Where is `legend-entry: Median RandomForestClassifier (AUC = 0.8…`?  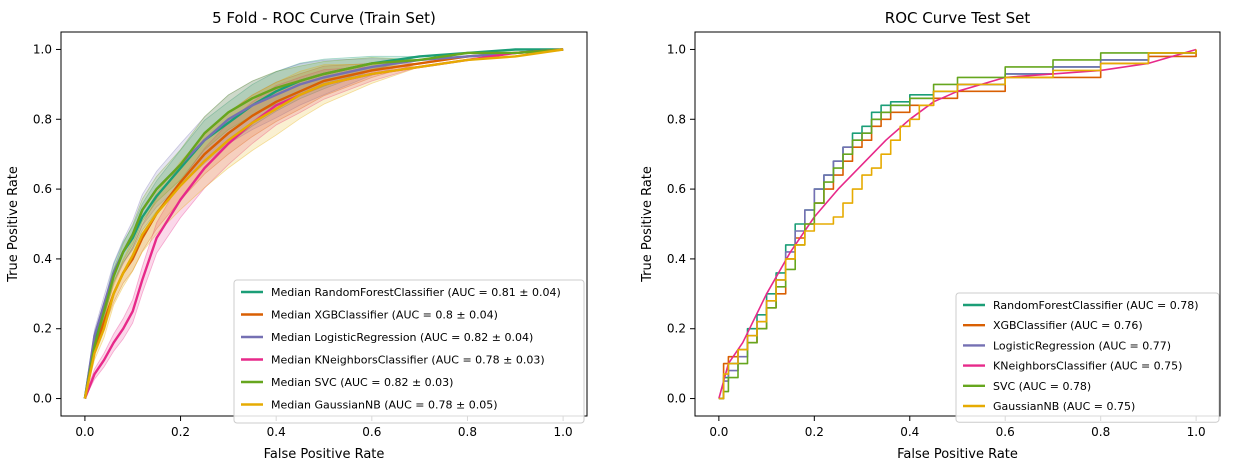
legend-entry: Median RandomForestClassifier (AUC = 0.8… is located at coordinates (416, 292).